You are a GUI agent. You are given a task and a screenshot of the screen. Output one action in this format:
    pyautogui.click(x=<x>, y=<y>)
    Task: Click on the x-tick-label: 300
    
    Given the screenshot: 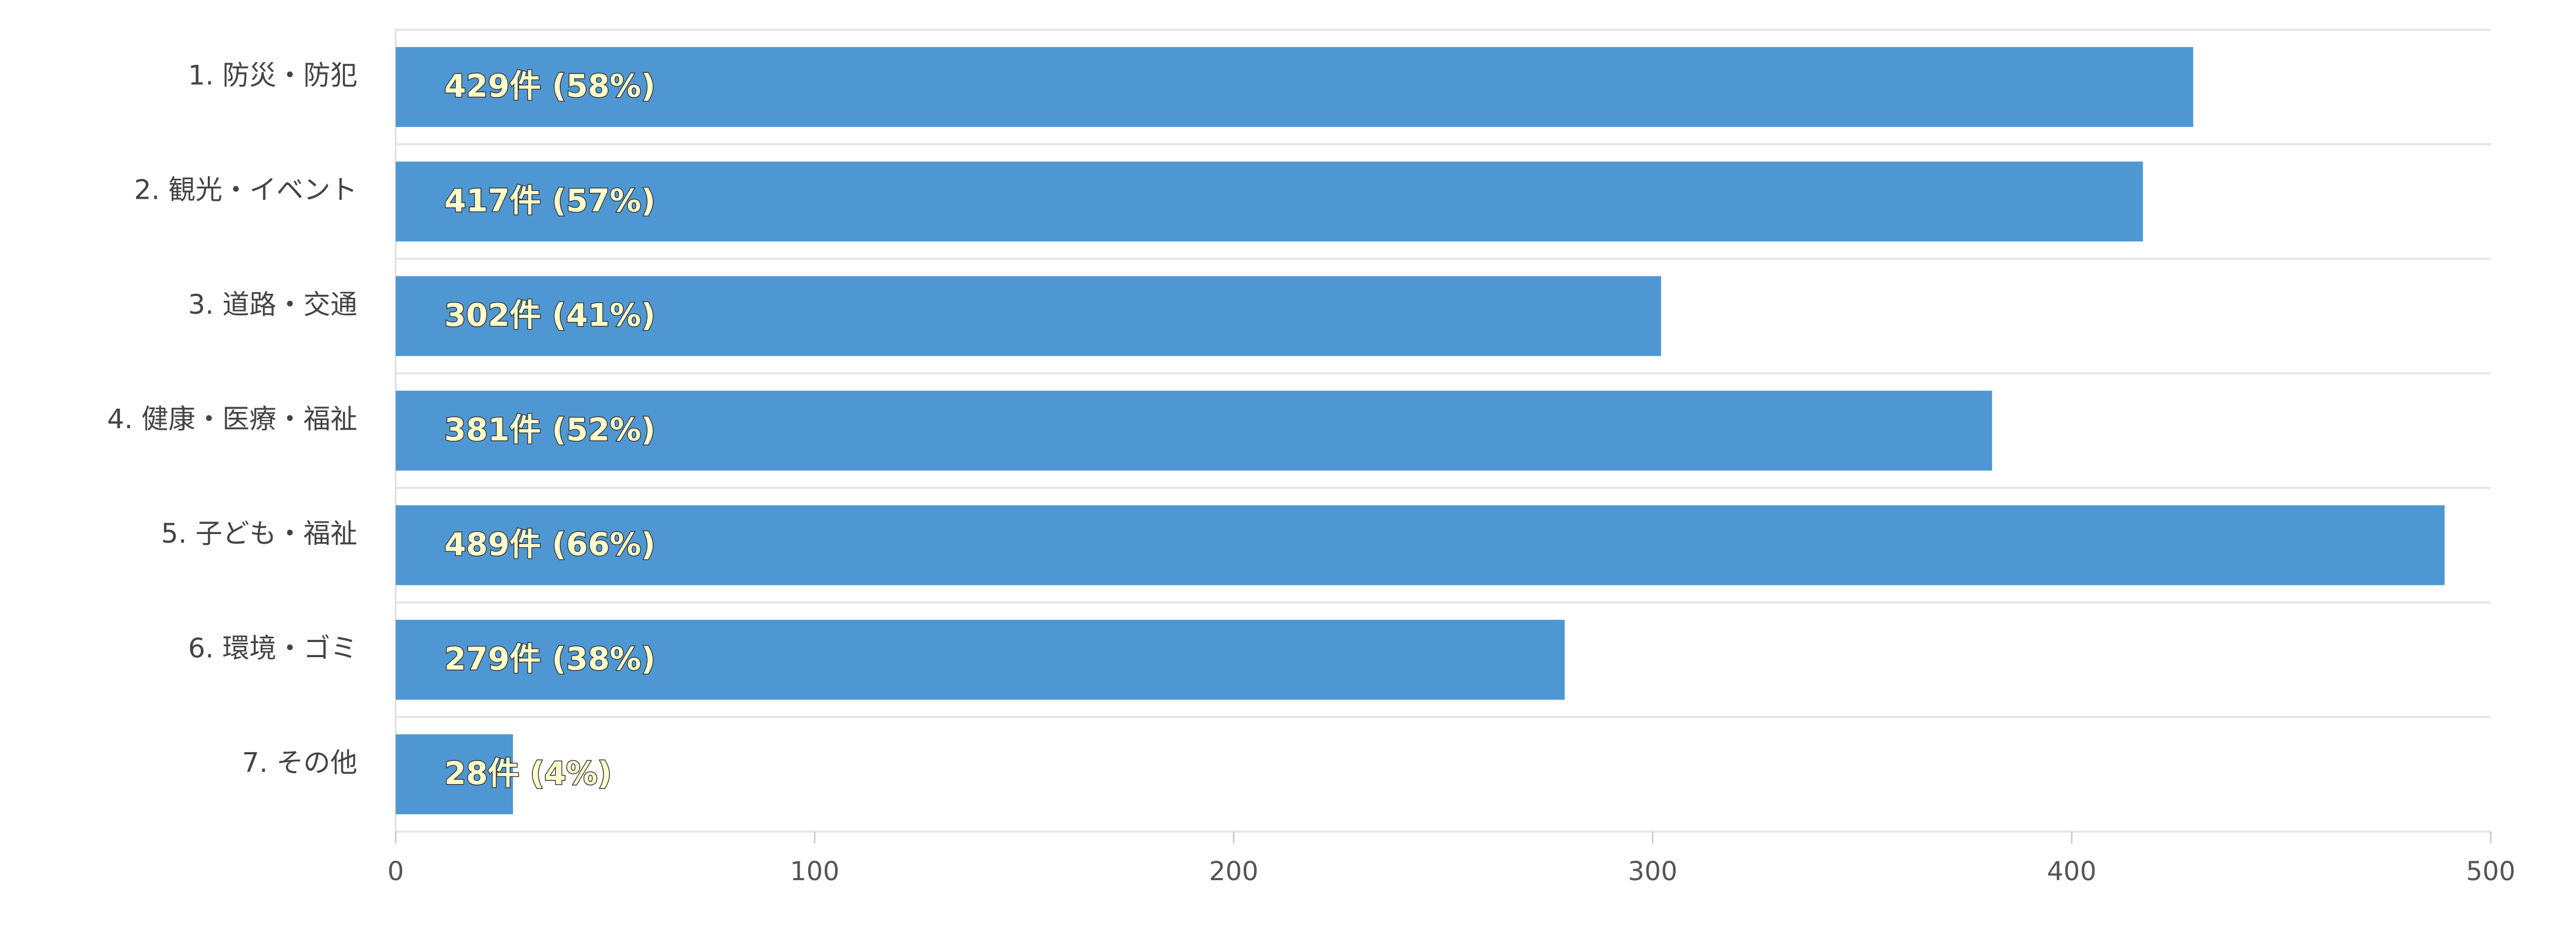 What is the action you would take?
    pyautogui.click(x=1653, y=872)
    